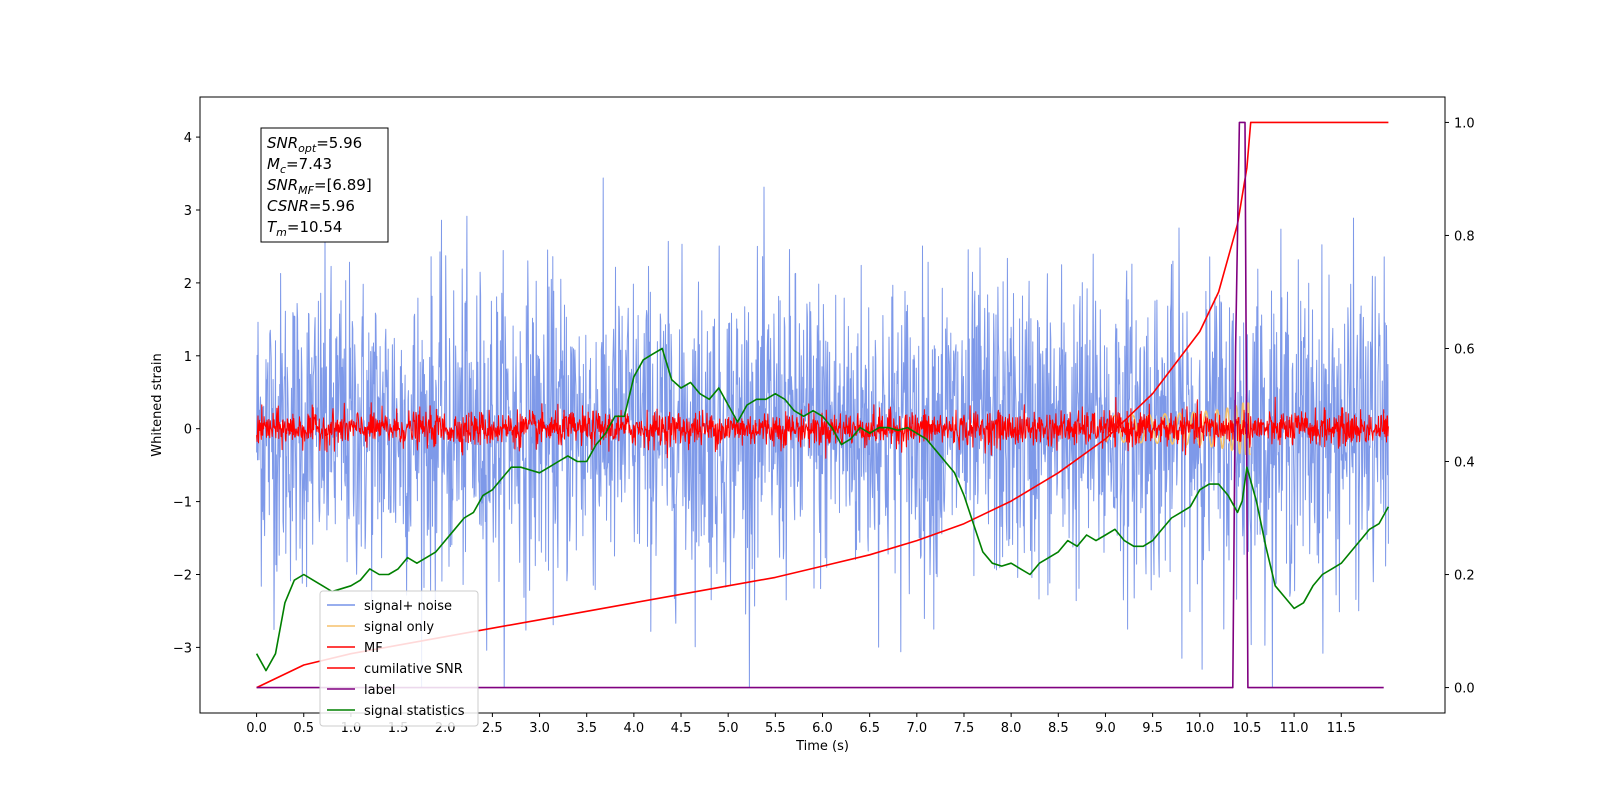 Image resolution: width=1600 pixels, height=805 pixels. Describe the element at coordinates (188, 430) in the screenshot. I see `y-tick-label: 0` at that location.